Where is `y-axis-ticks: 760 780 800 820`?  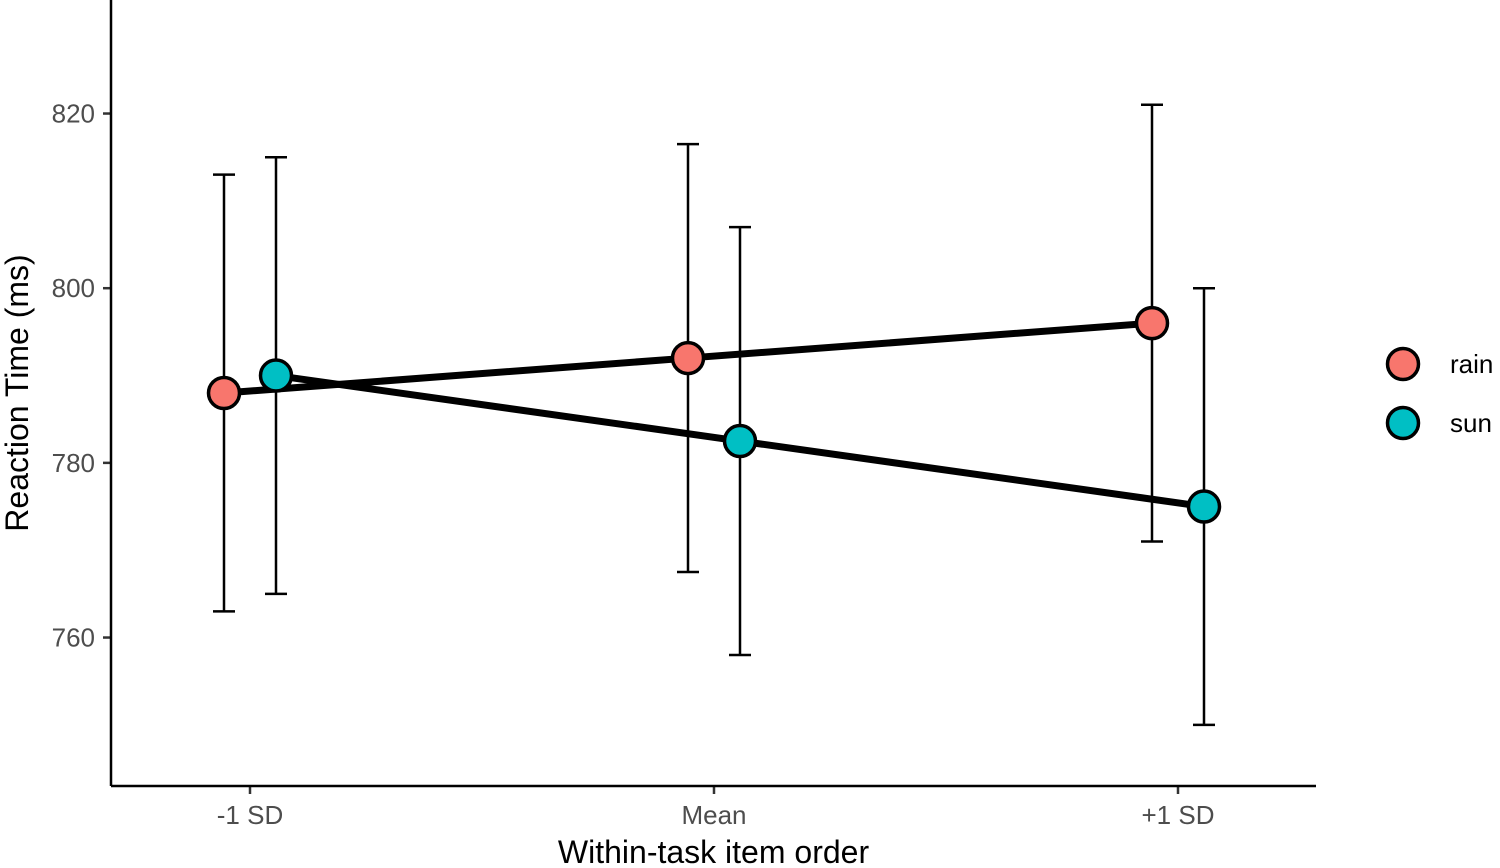 y-axis-ticks: 760 780 800 820 is located at coordinates (81, 376).